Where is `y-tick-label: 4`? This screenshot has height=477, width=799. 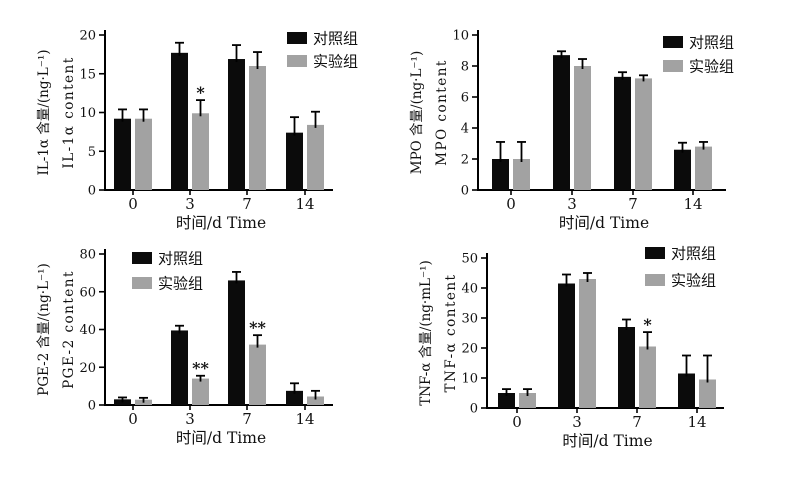
y-tick-label: 4 is located at coordinates (465, 129).